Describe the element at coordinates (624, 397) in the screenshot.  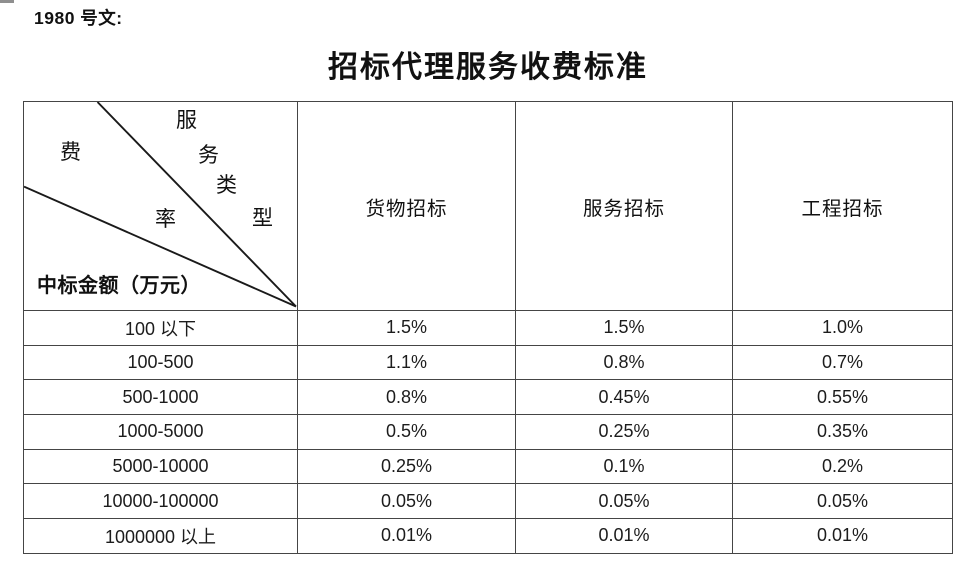
I see `service-rate-cell: 0.45%` at that location.